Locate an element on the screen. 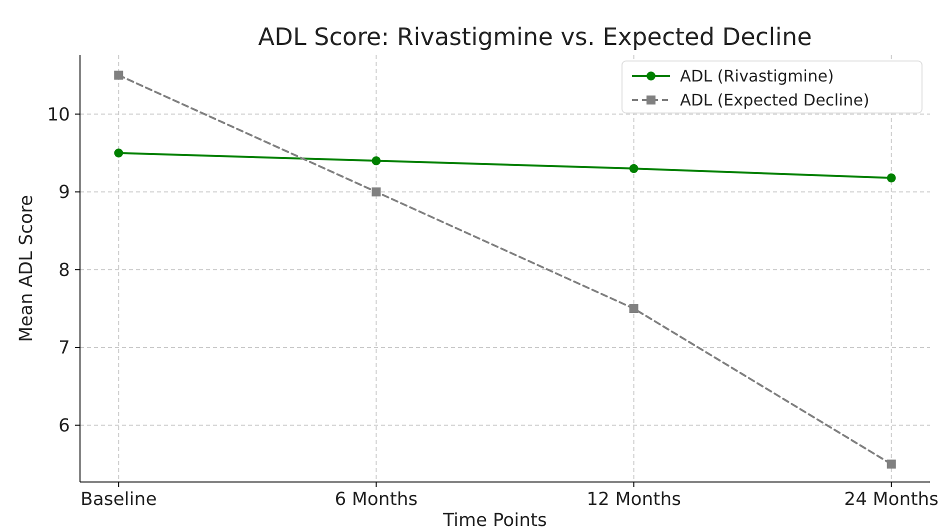  legend-label: ADL (Rivastigmine) is located at coordinates (757, 76).